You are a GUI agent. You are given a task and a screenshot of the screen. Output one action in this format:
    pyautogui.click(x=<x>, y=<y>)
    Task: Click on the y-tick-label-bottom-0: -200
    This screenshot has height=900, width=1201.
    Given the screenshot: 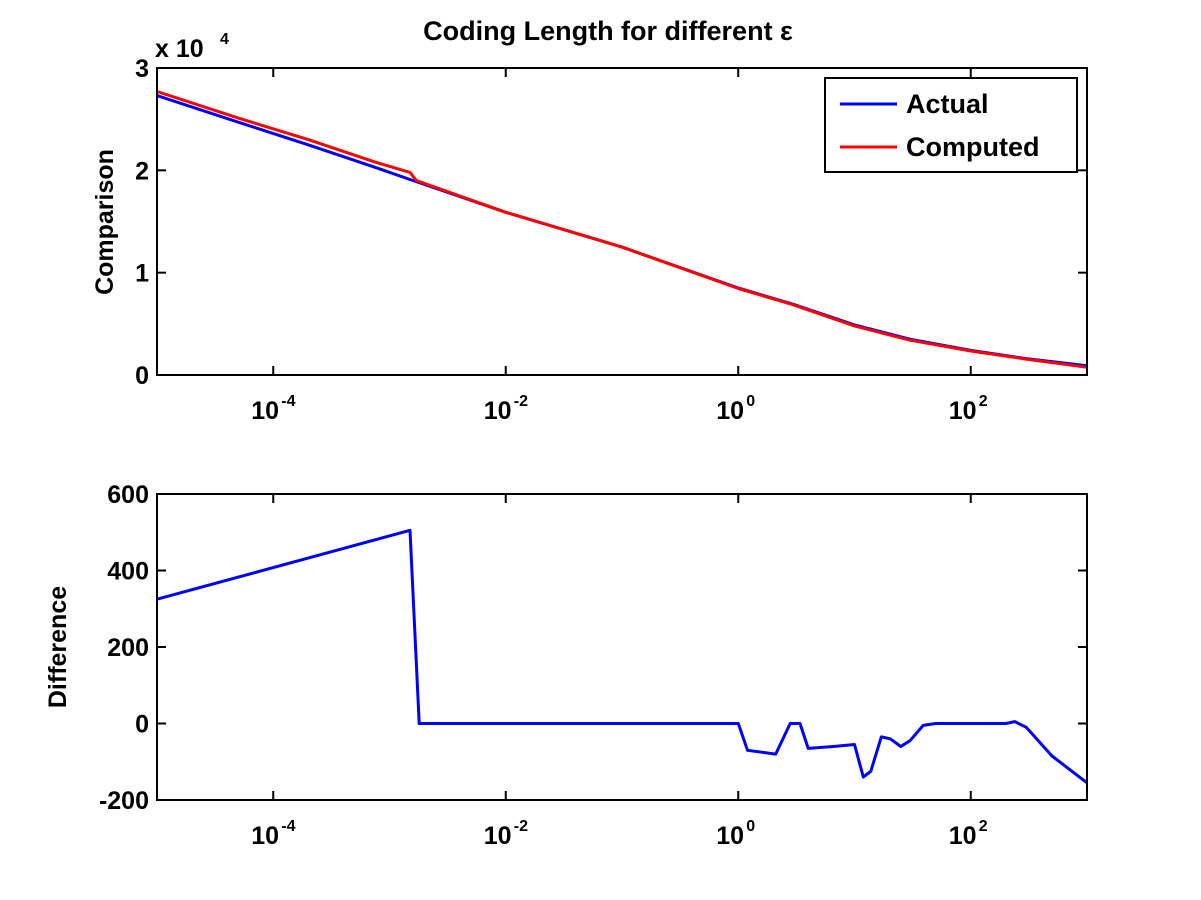 What is the action you would take?
    pyautogui.click(x=124, y=801)
    